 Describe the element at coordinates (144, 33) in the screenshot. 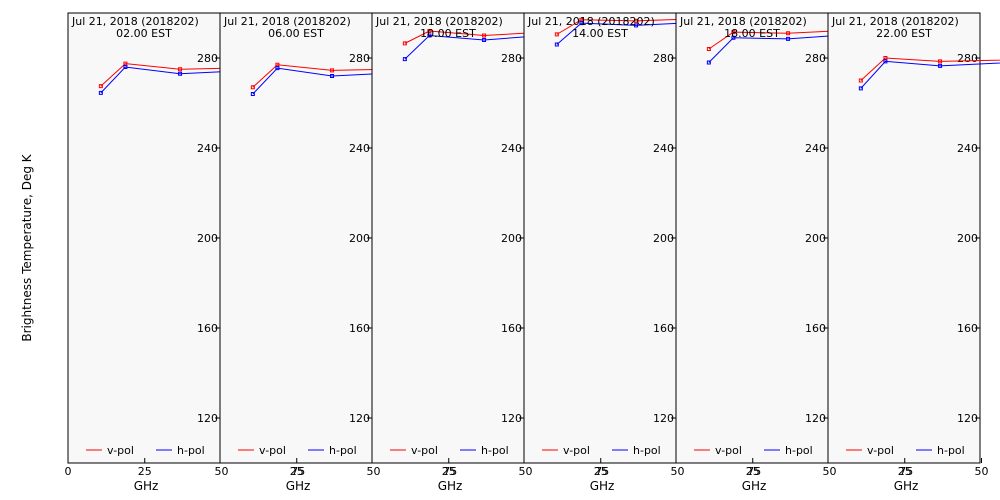

I see `panel-time: 02.00 EST` at that location.